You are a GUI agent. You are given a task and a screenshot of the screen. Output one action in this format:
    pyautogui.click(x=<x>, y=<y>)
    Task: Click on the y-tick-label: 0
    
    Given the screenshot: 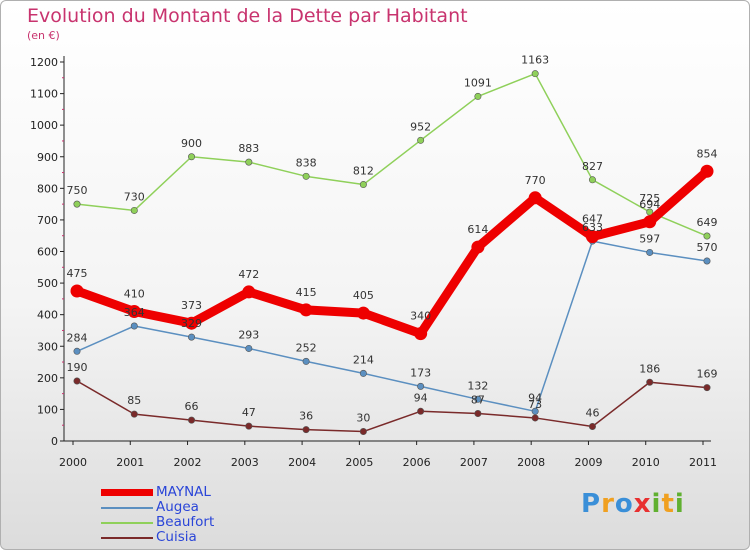 What is the action you would take?
    pyautogui.click(x=54, y=441)
    